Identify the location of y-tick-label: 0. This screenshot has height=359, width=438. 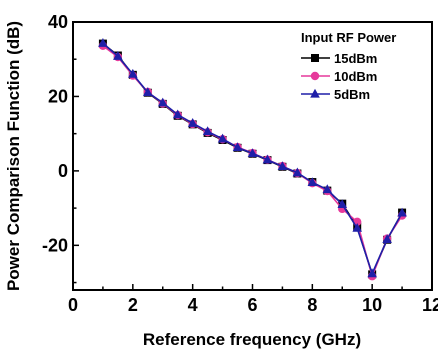
(63, 171).